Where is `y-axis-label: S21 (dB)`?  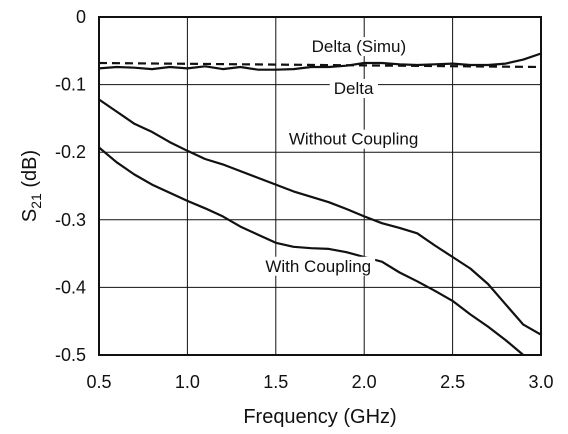
y-axis-label: S21 (dB) is located at coordinates (31, 186).